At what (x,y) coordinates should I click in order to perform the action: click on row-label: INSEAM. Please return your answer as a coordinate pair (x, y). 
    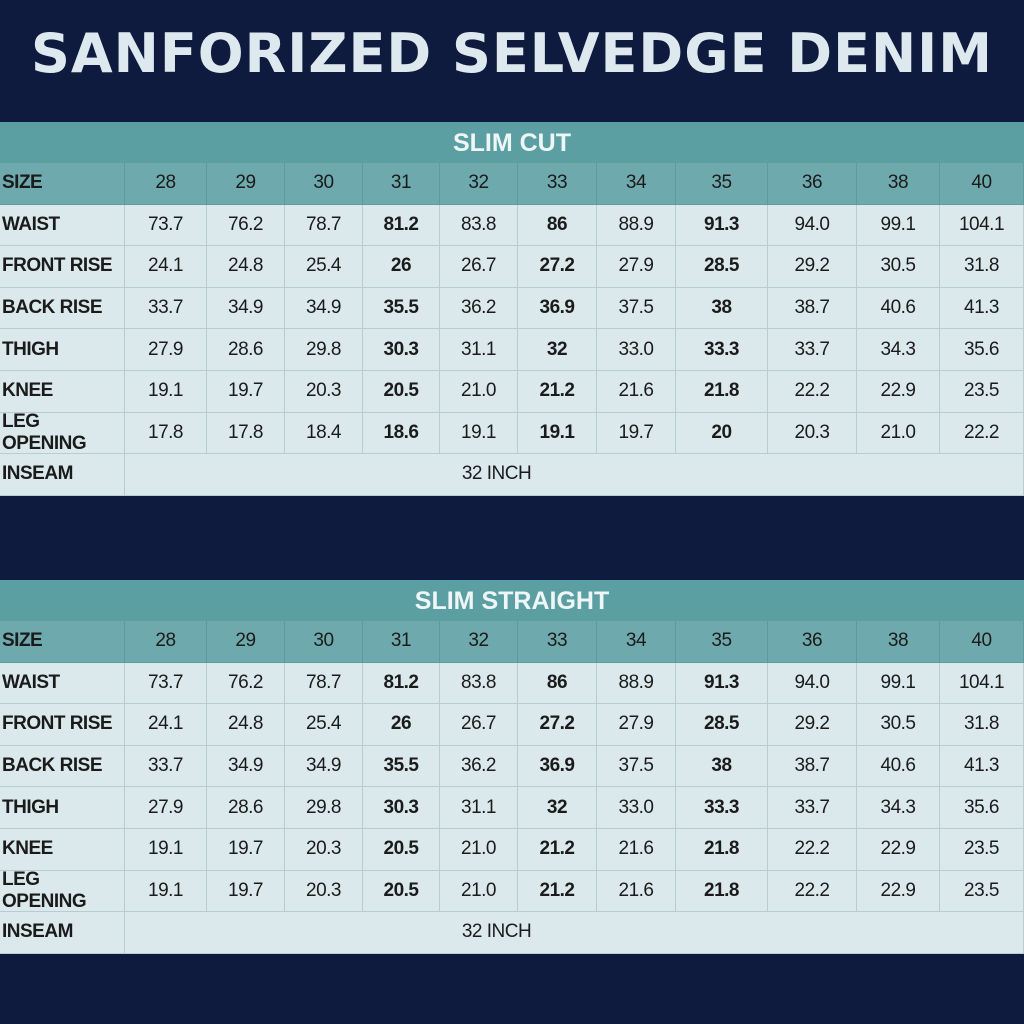
    Looking at the image, I should click on (62, 933).